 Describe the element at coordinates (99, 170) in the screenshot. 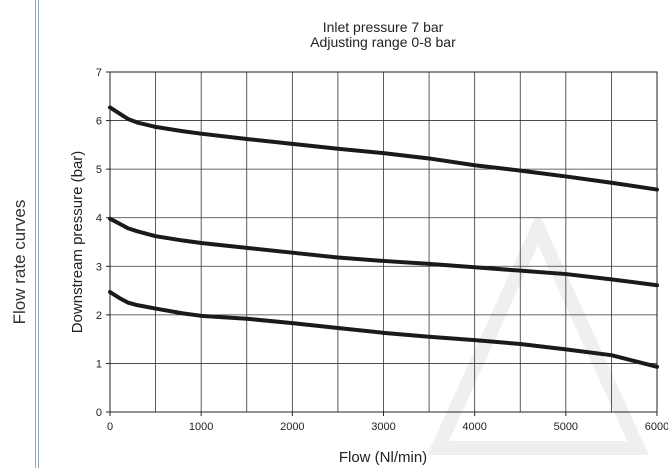

I see `y-tick-label: 5` at that location.